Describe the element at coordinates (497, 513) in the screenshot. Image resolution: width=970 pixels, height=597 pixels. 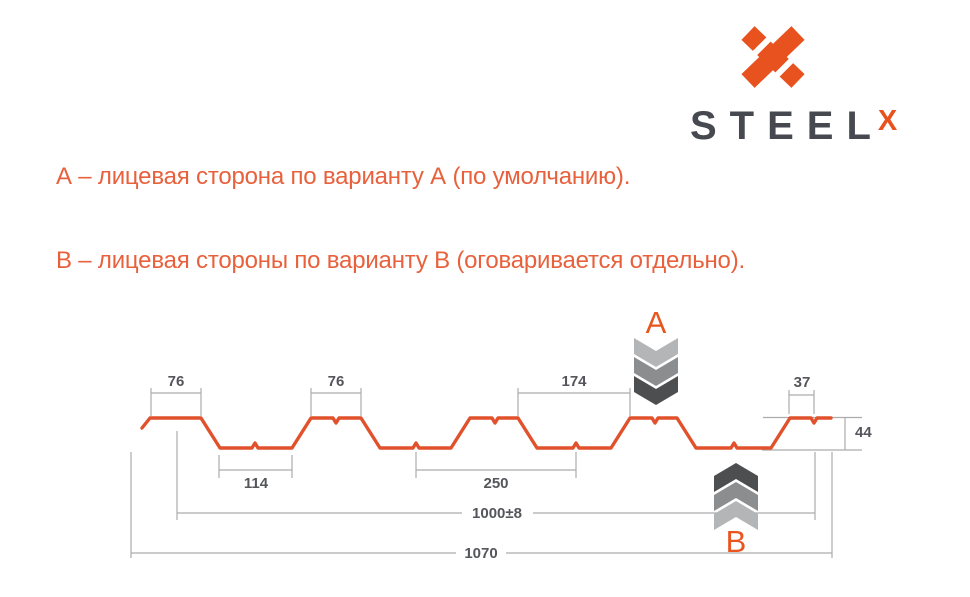
I see `dim-label-cover-width: 1000±8` at that location.